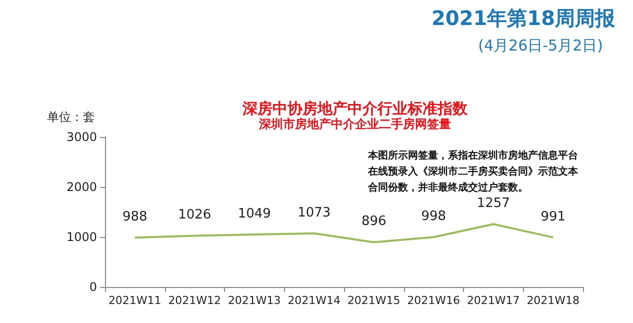 This screenshot has width=633, height=323. What do you see at coordinates (135, 217) in the screenshot?
I see `data-label: 988` at bounding box center [135, 217].